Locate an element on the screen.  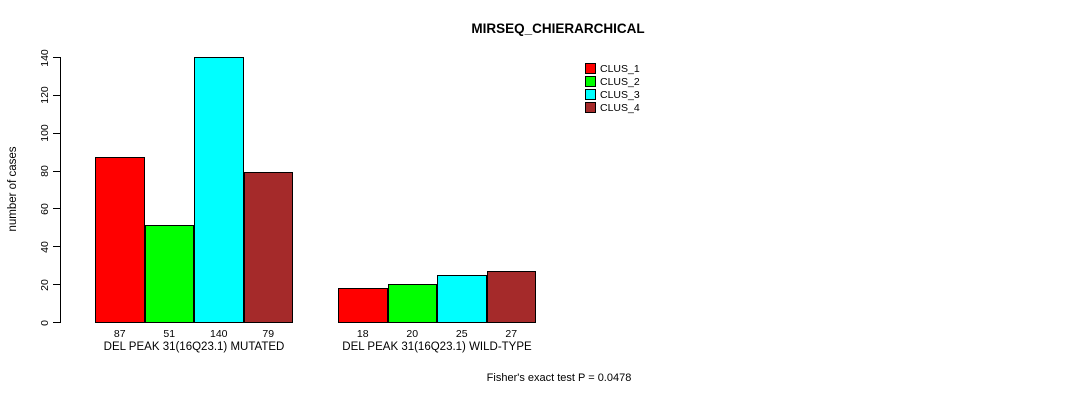
chart-title: MIRSEQ_CHIERARCHICAL is located at coordinates (558, 28).